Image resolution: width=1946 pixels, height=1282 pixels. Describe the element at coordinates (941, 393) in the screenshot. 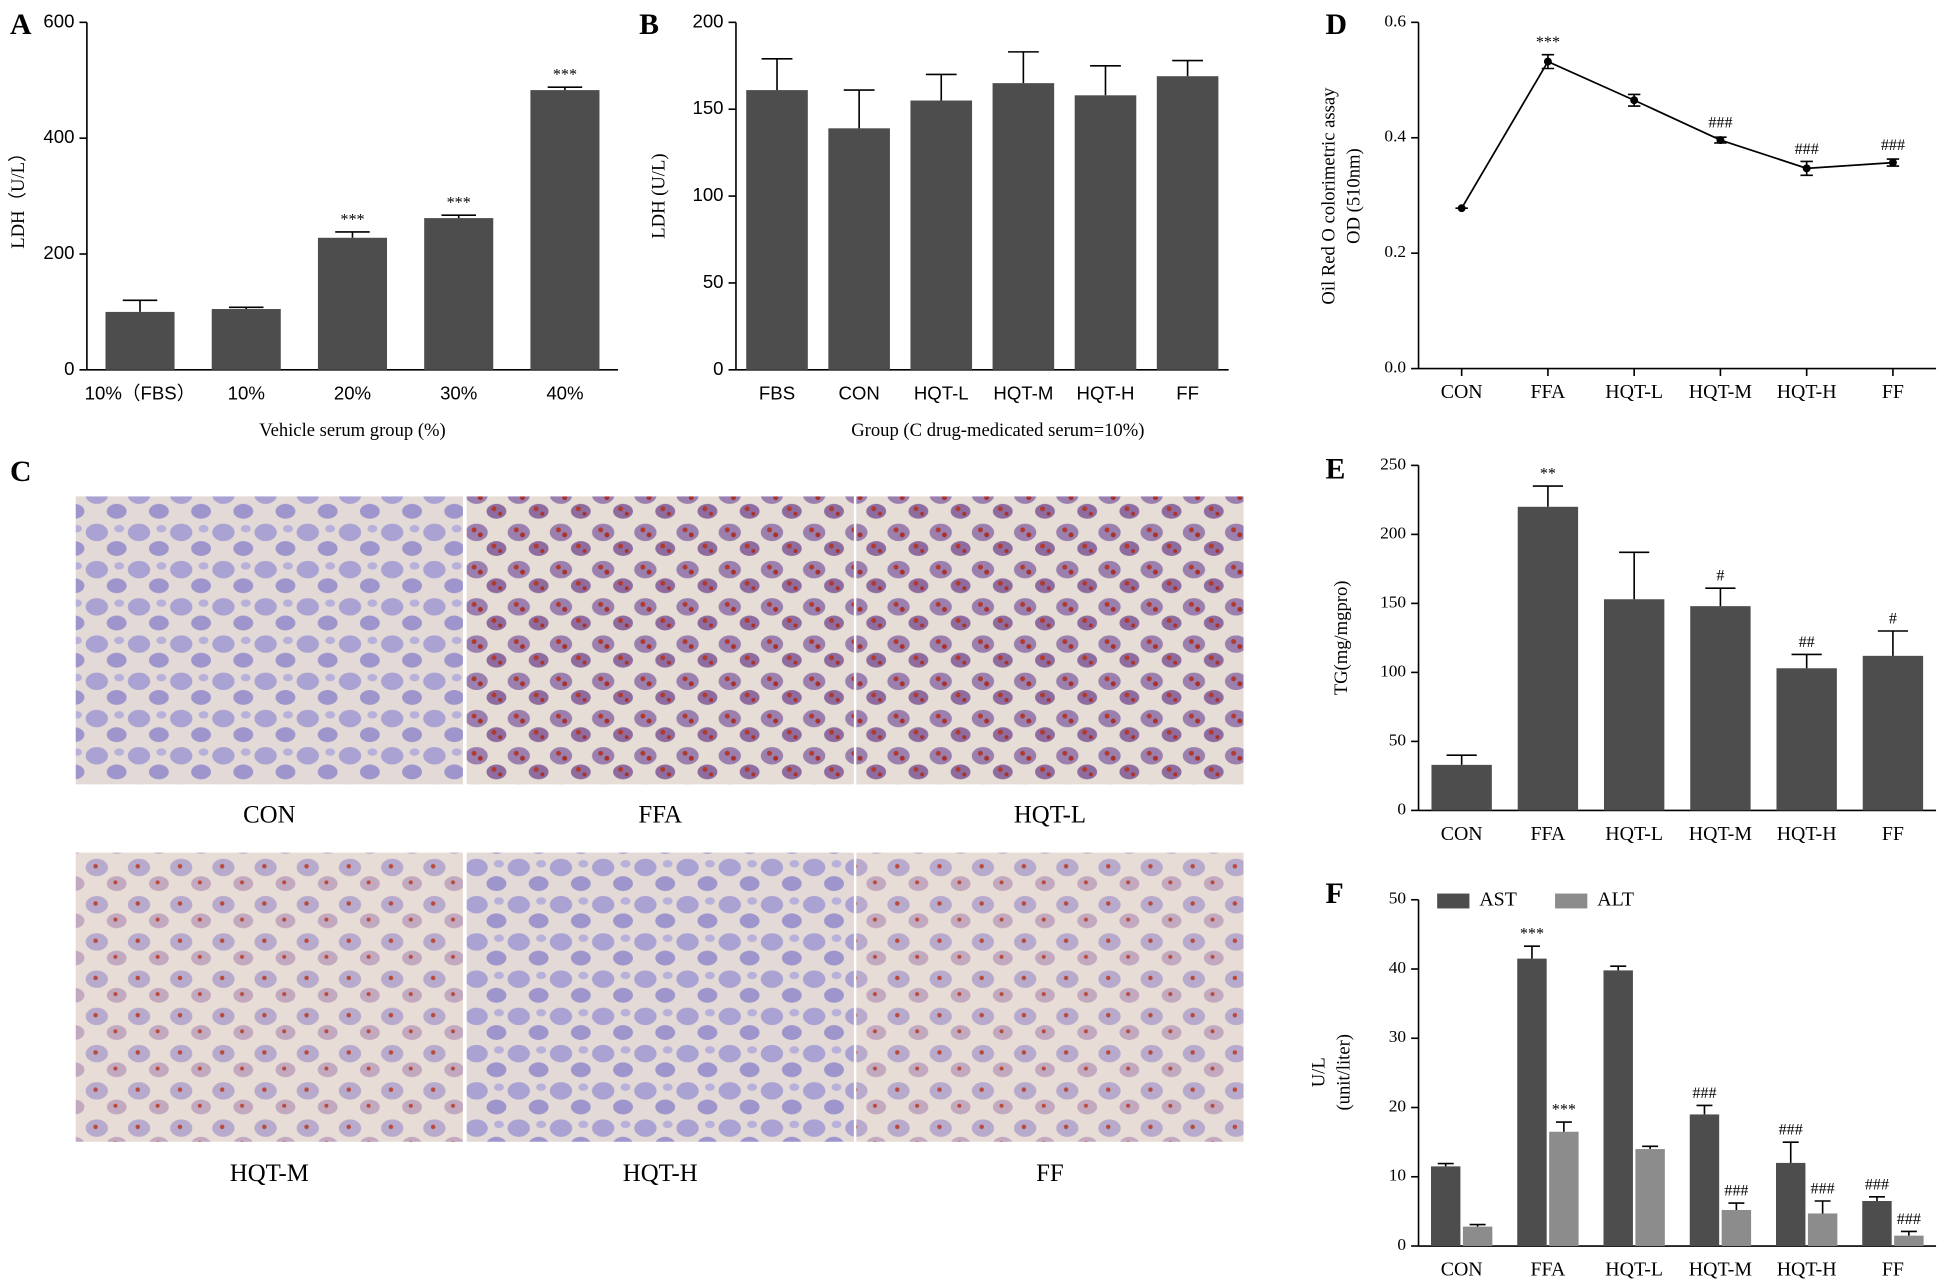

I see `x-tick-label: HQT-L` at that location.